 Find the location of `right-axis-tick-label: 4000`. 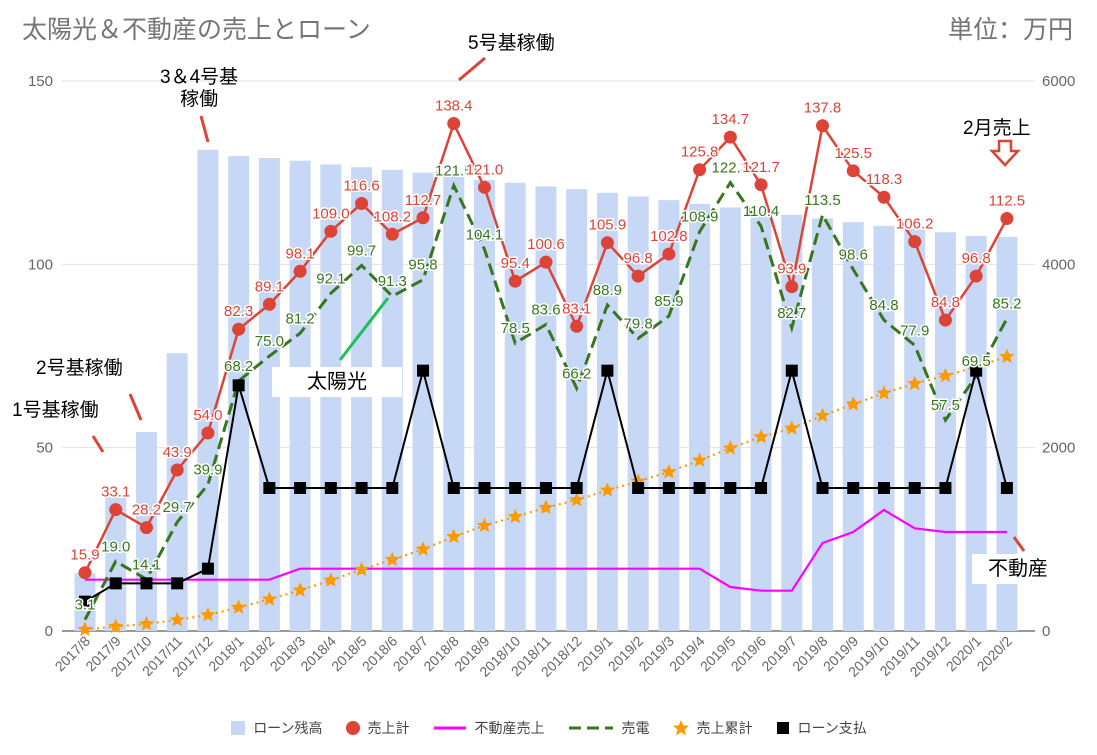

right-axis-tick-label: 4000 is located at coordinates (1058, 264).